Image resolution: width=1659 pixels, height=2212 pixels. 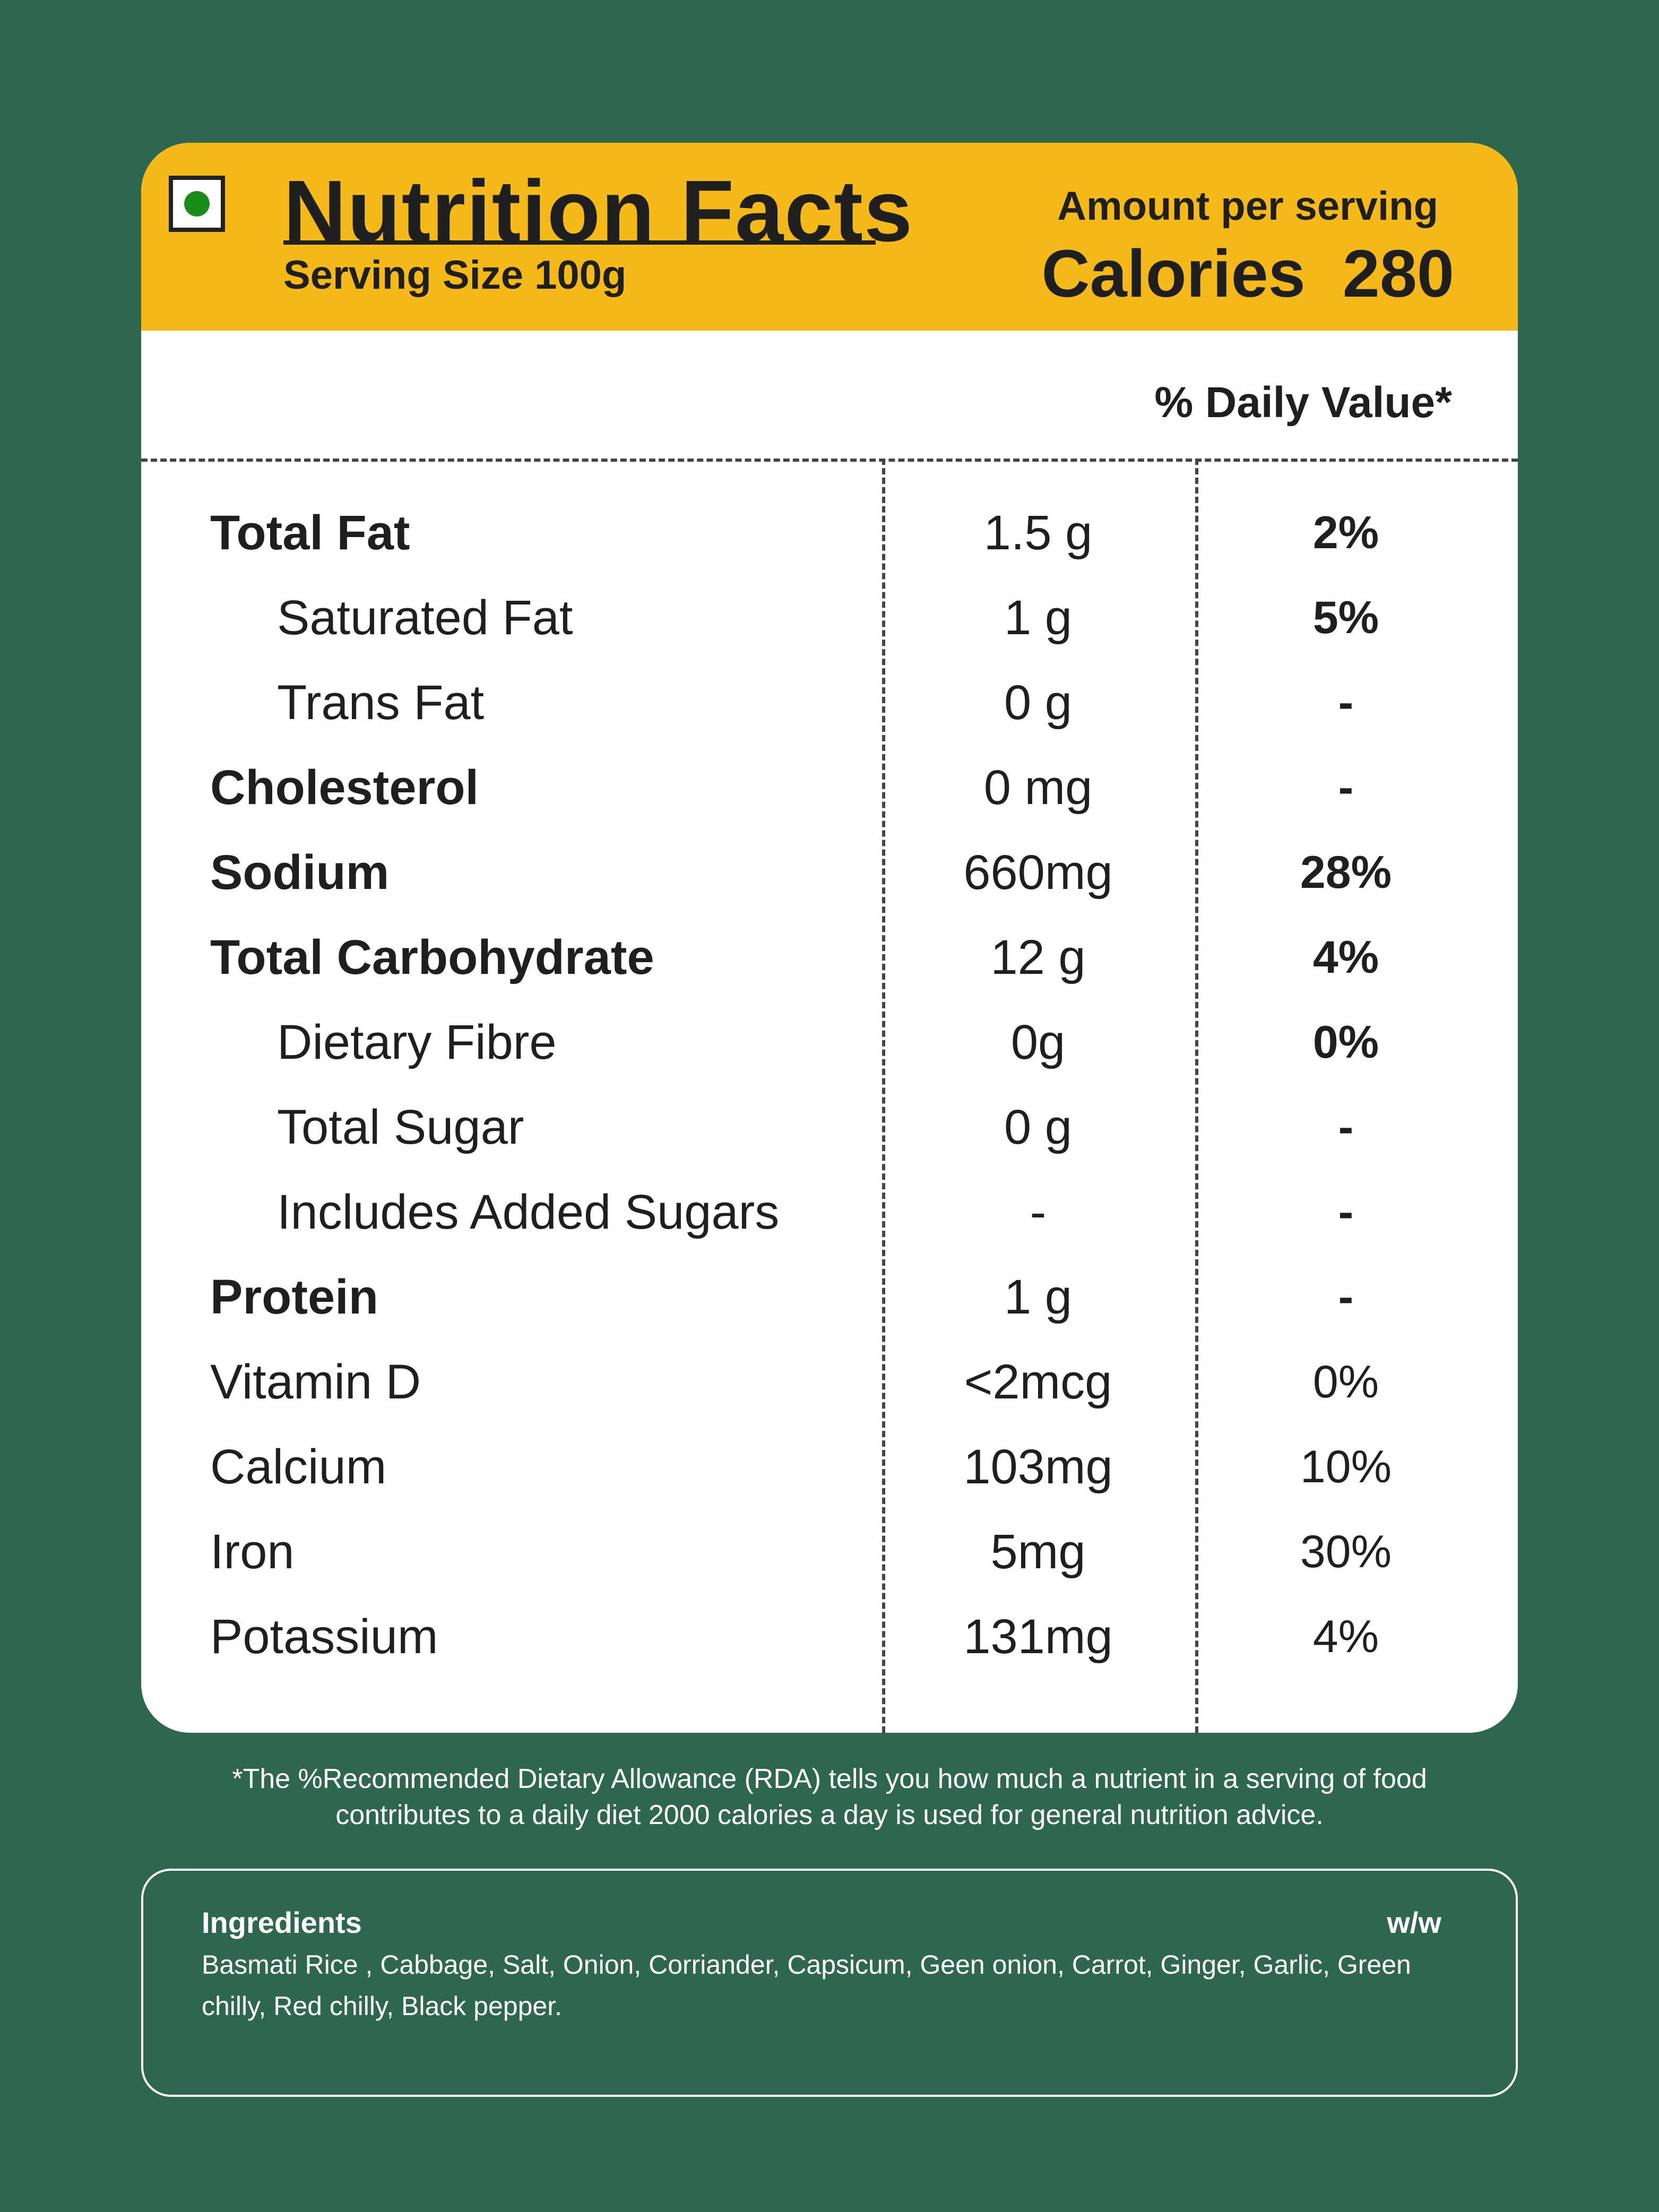 What do you see at coordinates (528, 1212) in the screenshot?
I see `nutrient-name: Includes Added Sugars` at bounding box center [528, 1212].